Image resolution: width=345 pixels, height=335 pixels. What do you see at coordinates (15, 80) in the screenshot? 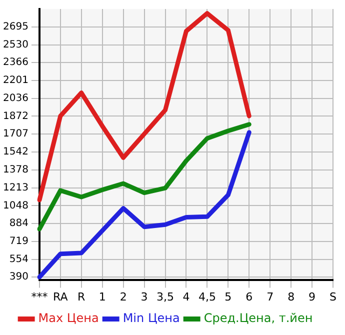
I see `y-tick-label: 2201` at bounding box center [15, 80].